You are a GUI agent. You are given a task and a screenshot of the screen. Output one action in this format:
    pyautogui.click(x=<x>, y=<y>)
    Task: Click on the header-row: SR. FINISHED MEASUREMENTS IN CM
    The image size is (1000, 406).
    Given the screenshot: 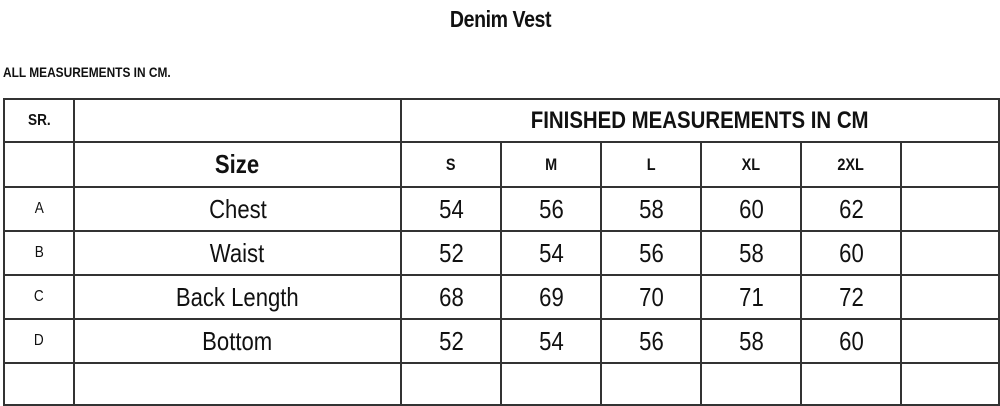 What is the action you would take?
    pyautogui.click(x=501, y=120)
    